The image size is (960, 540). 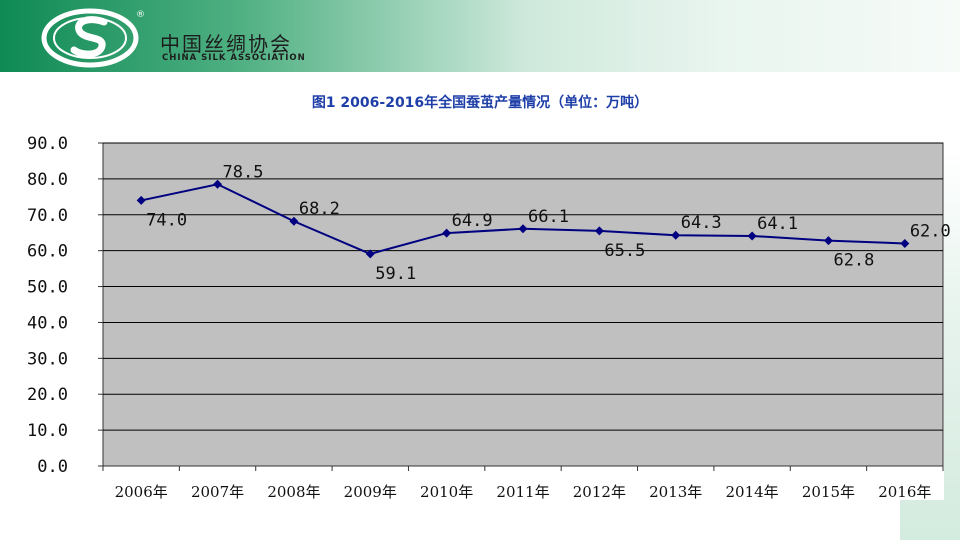 What do you see at coordinates (480, 103) in the screenshot?
I see `chart-title: 图1 2006-2016年全国蚕茧产量情况（单位：万吨）` at bounding box center [480, 103].